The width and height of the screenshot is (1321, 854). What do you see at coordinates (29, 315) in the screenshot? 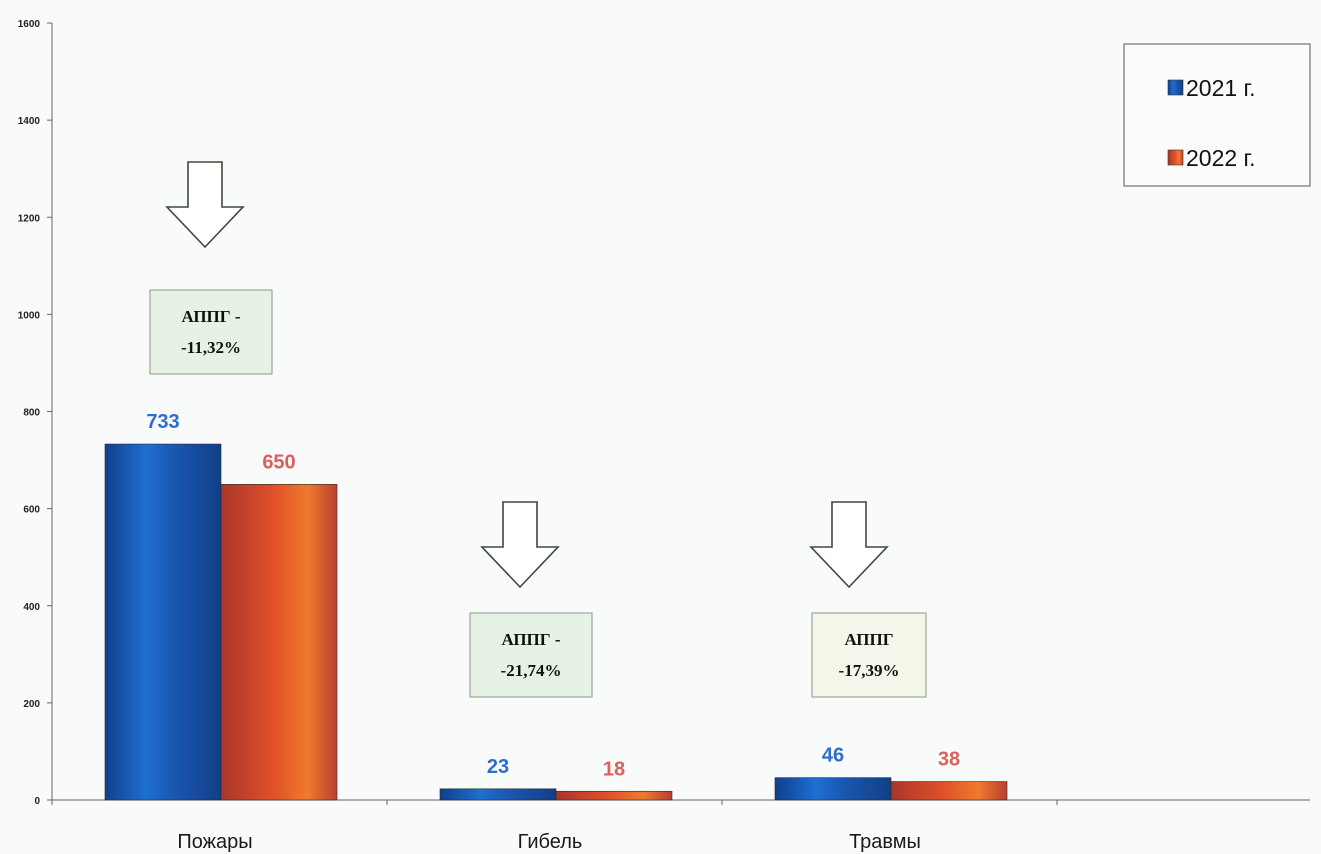
I see `y-tick-label: 1000` at bounding box center [29, 315].